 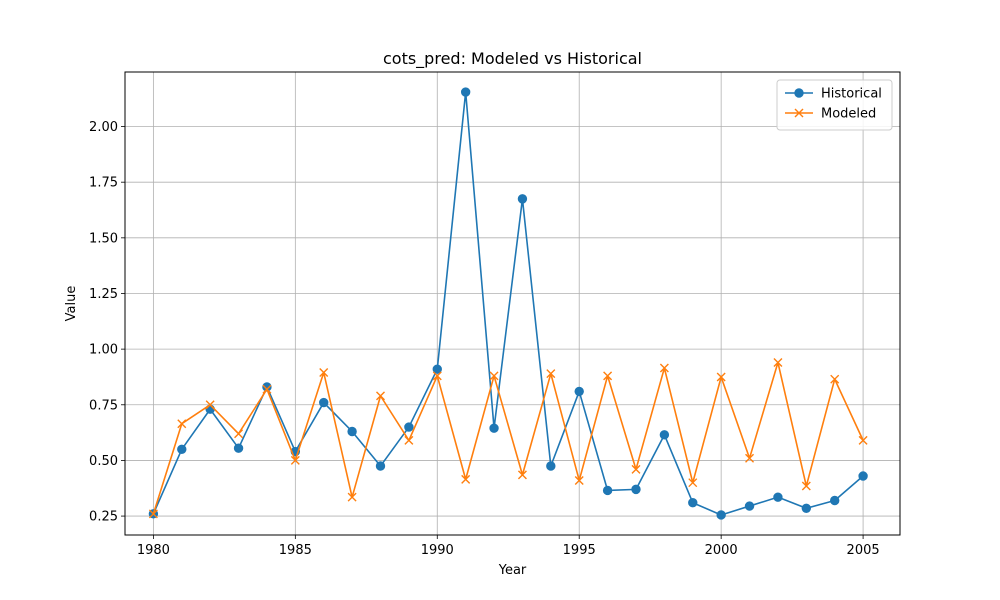 What do you see at coordinates (863, 550) in the screenshot?
I see `x-tick-label: 2005` at bounding box center [863, 550].